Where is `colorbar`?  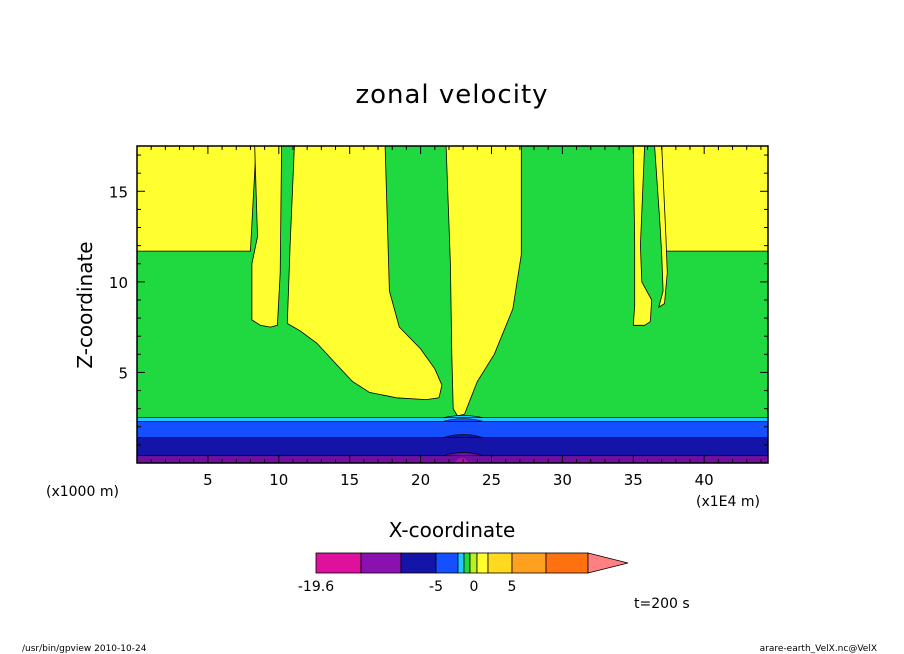
colorbar is located at coordinates (472, 563).